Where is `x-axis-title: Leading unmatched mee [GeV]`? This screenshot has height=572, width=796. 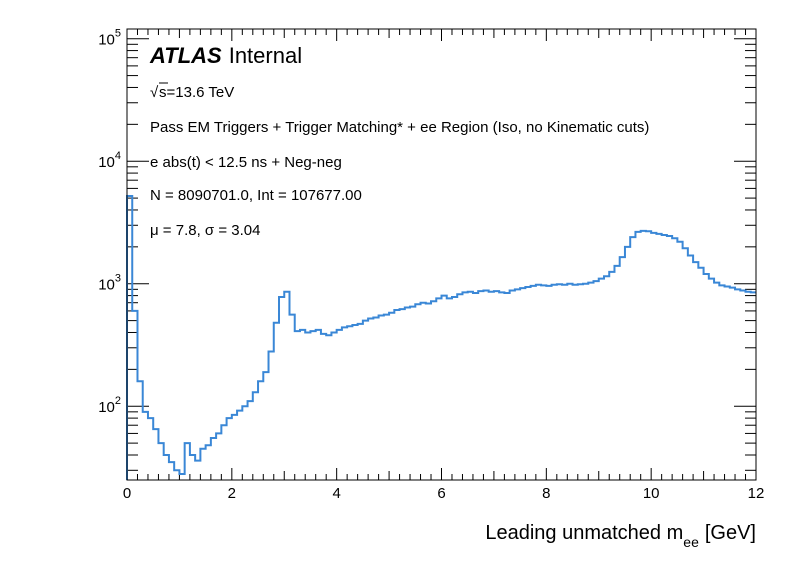
x-axis-title: Leading unmatched mee [GeV] is located at coordinates (620, 536).